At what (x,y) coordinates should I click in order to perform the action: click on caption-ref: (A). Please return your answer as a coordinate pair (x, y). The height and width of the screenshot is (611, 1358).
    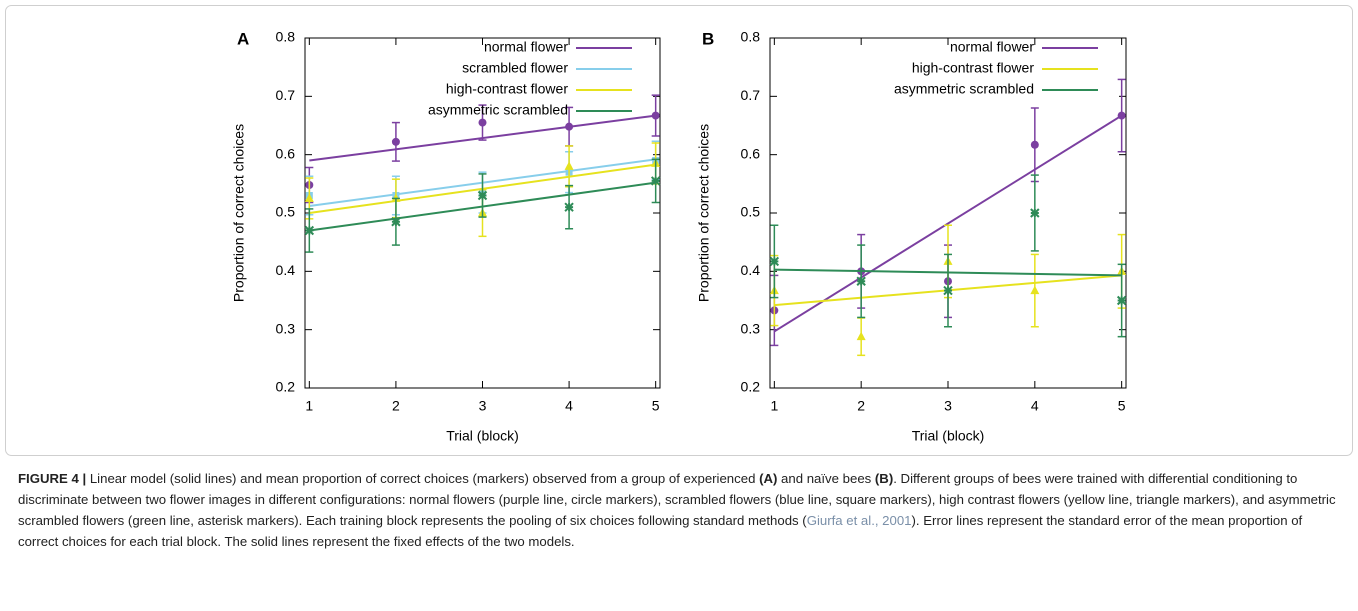
    Looking at the image, I should click on (768, 478).